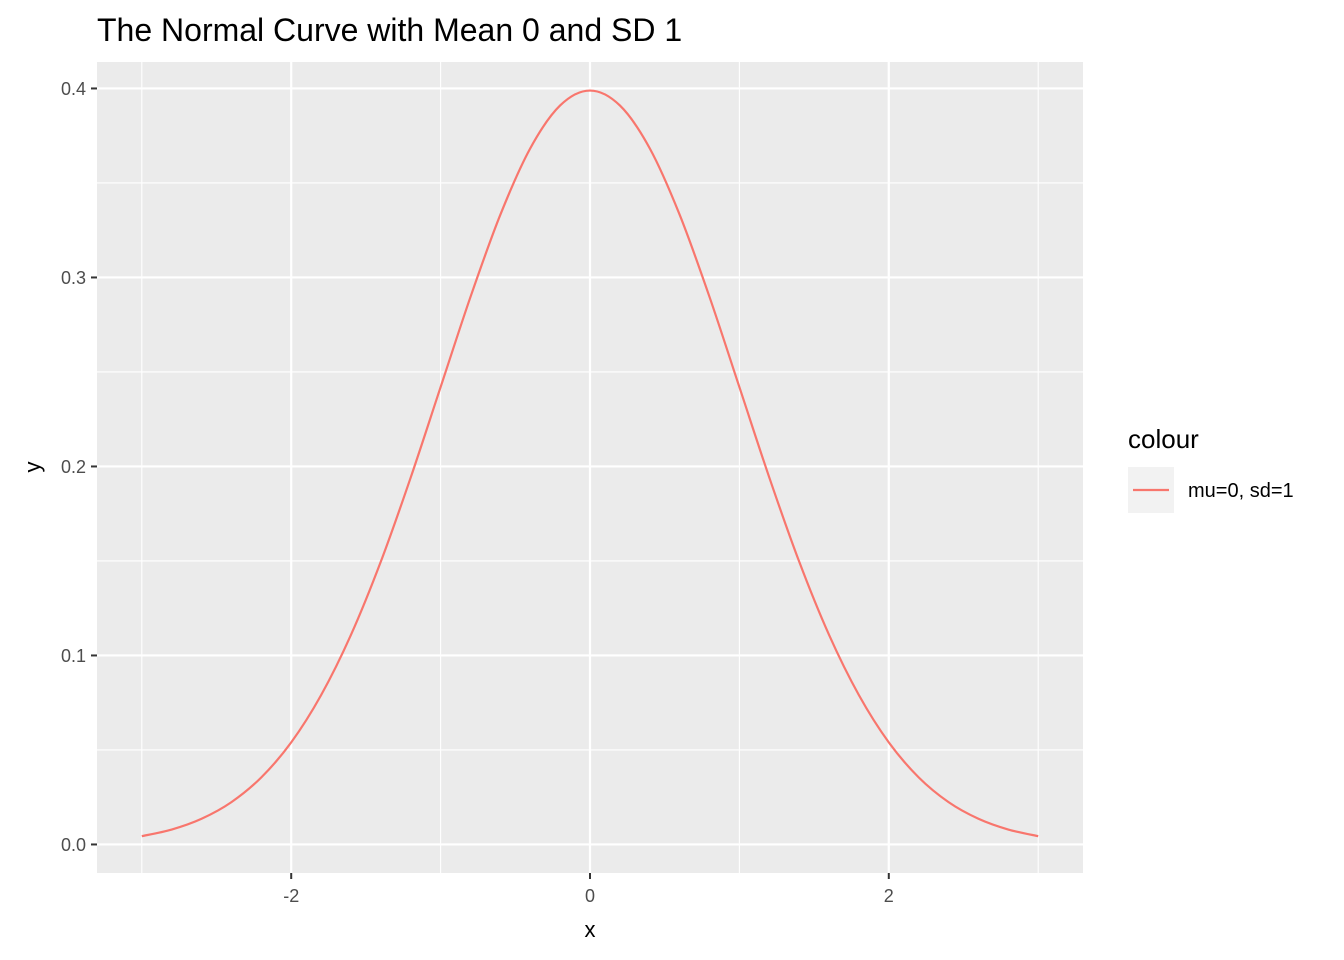  What do you see at coordinates (590, 896) in the screenshot?
I see `x-tick-label: 0` at bounding box center [590, 896].